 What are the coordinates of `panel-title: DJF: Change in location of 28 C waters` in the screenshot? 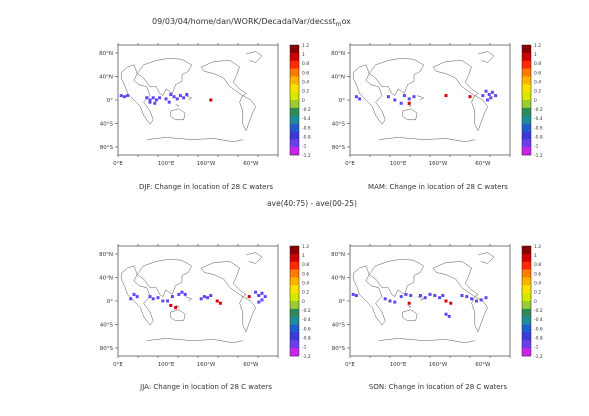 It's located at (206, 187).